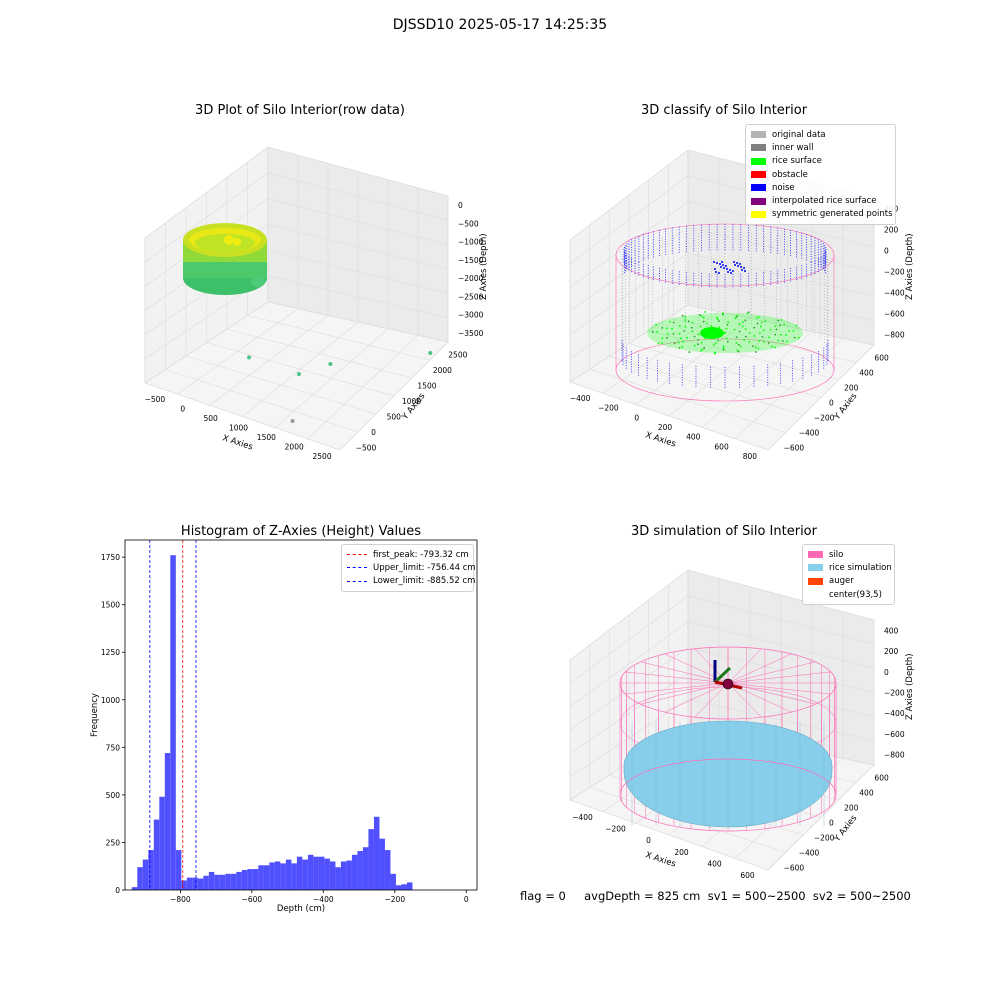 The height and width of the screenshot is (1000, 1000). What do you see at coordinates (747, 875) in the screenshot?
I see `x-tick-label: 600` at bounding box center [747, 875].